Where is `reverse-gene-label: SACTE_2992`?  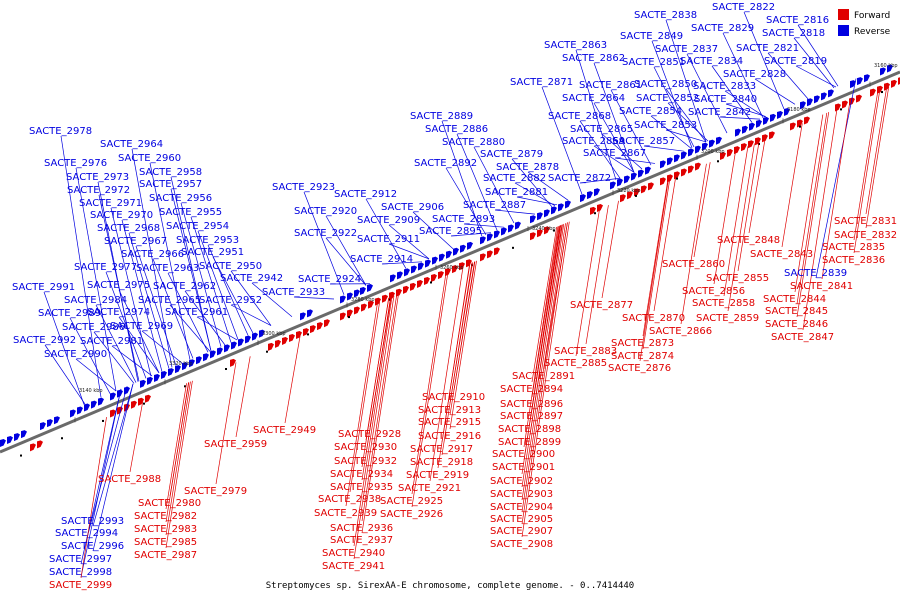
reverse-gene-label: SACTE_2992 is located at coordinates (44, 340).